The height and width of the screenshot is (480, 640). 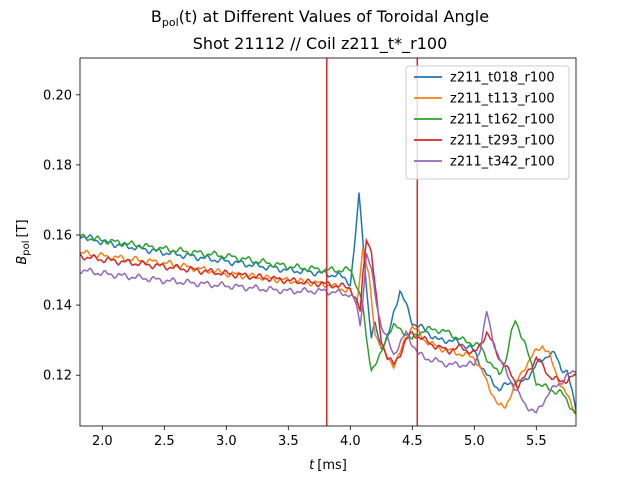 I want to click on legend-label: z211_t162_r100, so click(x=502, y=120).